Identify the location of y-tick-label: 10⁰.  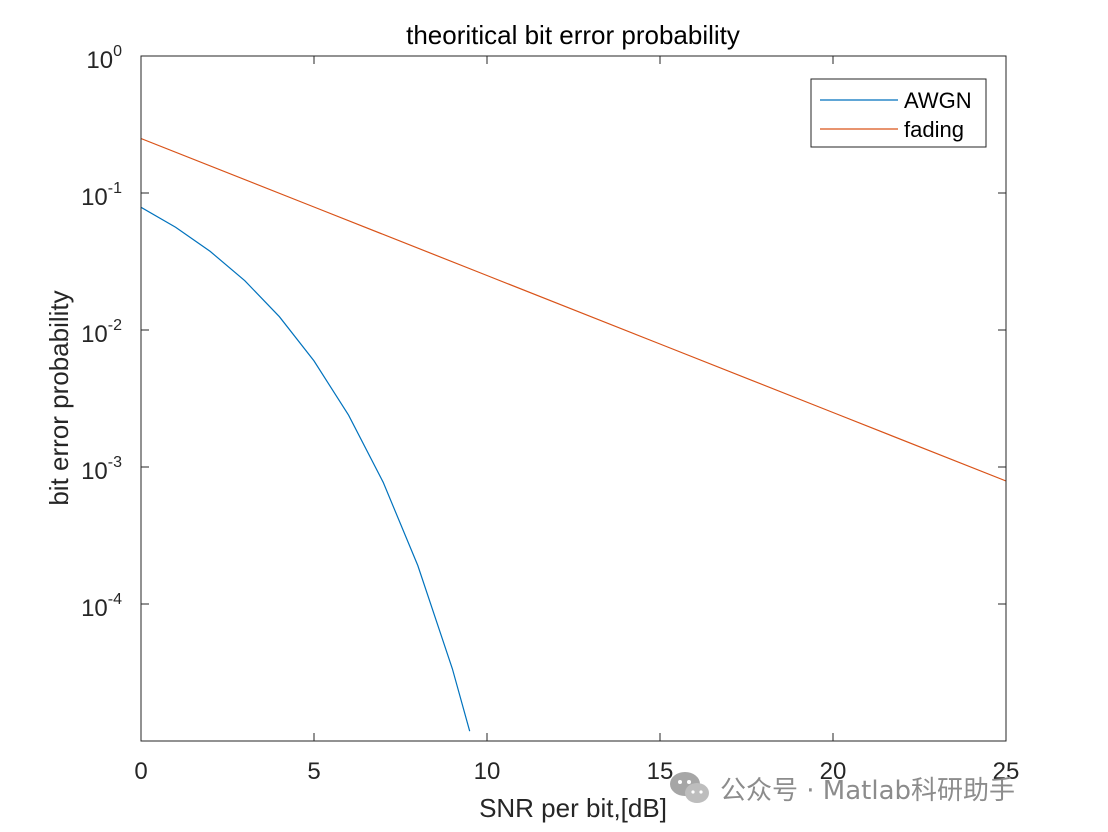
(104, 58).